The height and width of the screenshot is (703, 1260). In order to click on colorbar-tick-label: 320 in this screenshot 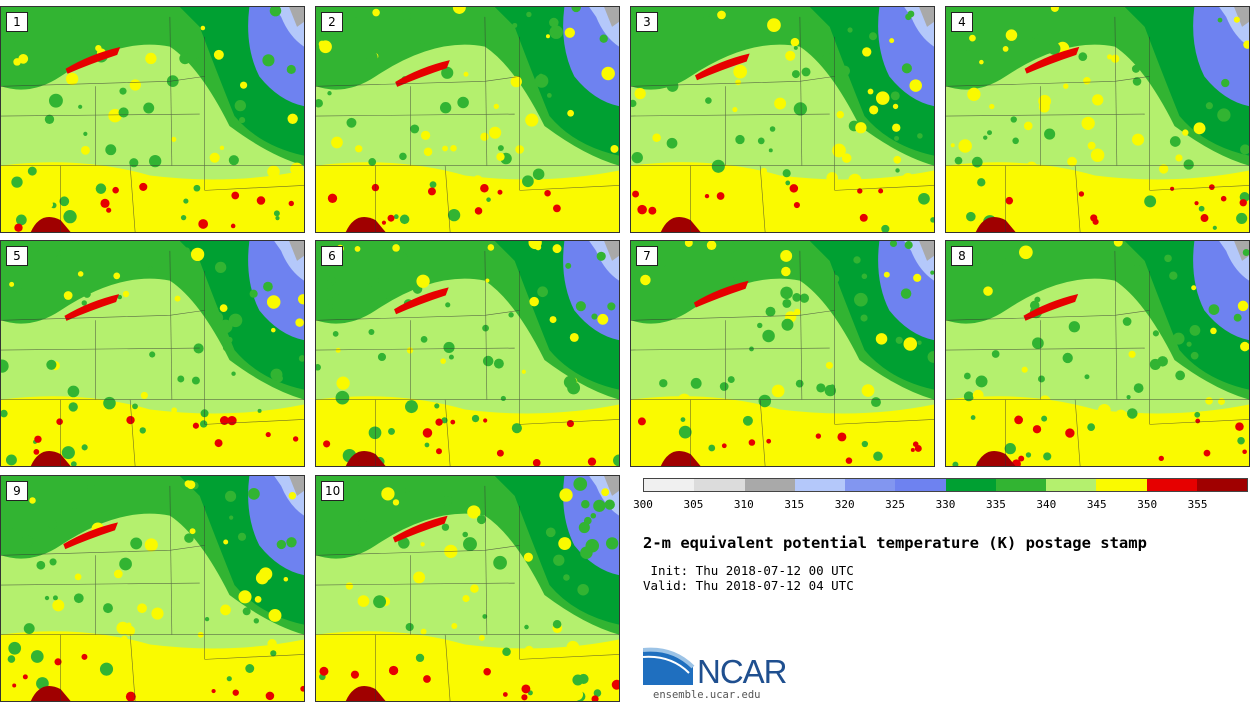, I will do `click(844, 504)`.